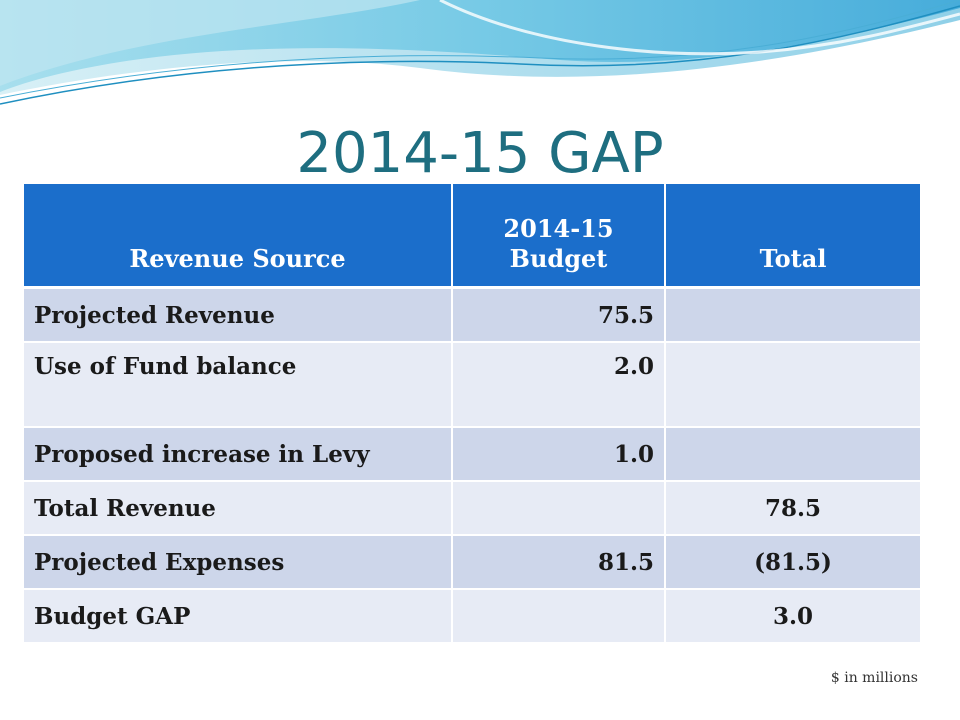 Image resolution: width=960 pixels, height=720 pixels. I want to click on slide-title: 2014-15 GAP, so click(480, 153).